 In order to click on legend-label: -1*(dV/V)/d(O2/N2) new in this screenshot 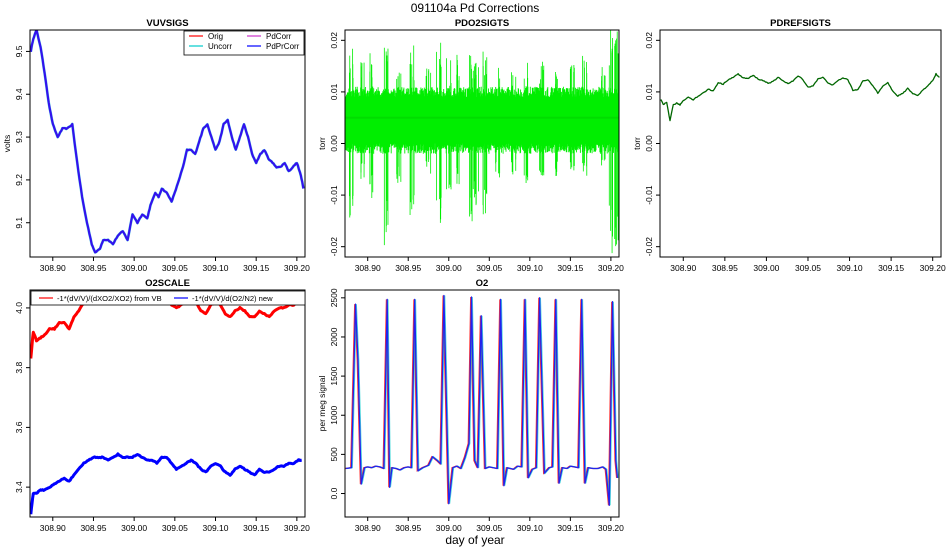, I will do `click(232, 298)`.